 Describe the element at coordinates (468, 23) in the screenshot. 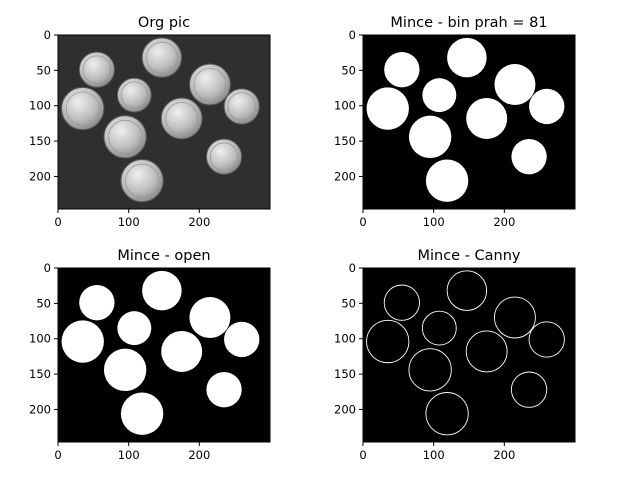

I see `subplot-title-bin: Mince - bin prah = 81` at that location.